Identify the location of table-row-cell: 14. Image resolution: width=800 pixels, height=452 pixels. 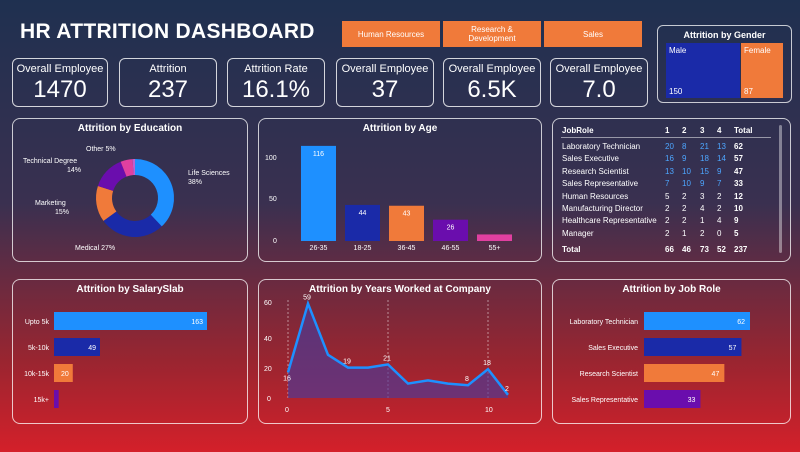
(721, 159).